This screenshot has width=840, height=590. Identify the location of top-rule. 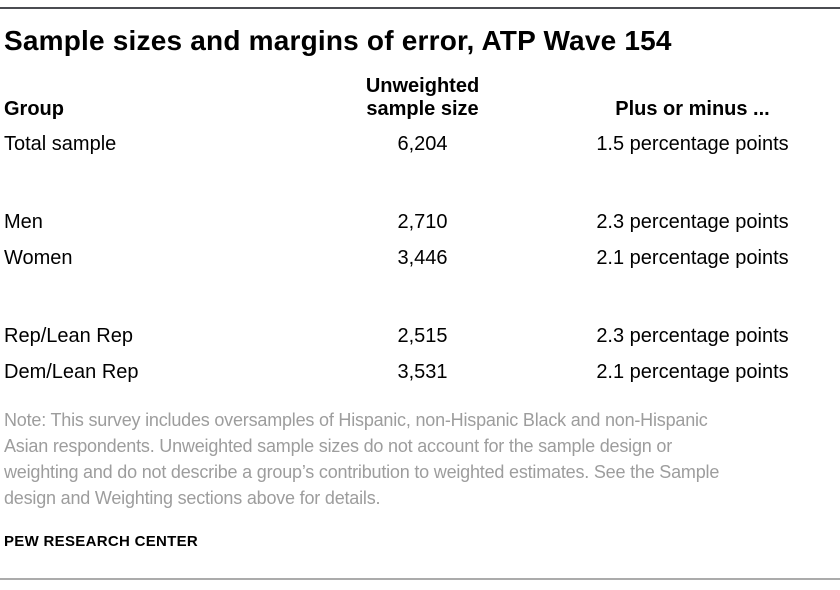
(420, 8).